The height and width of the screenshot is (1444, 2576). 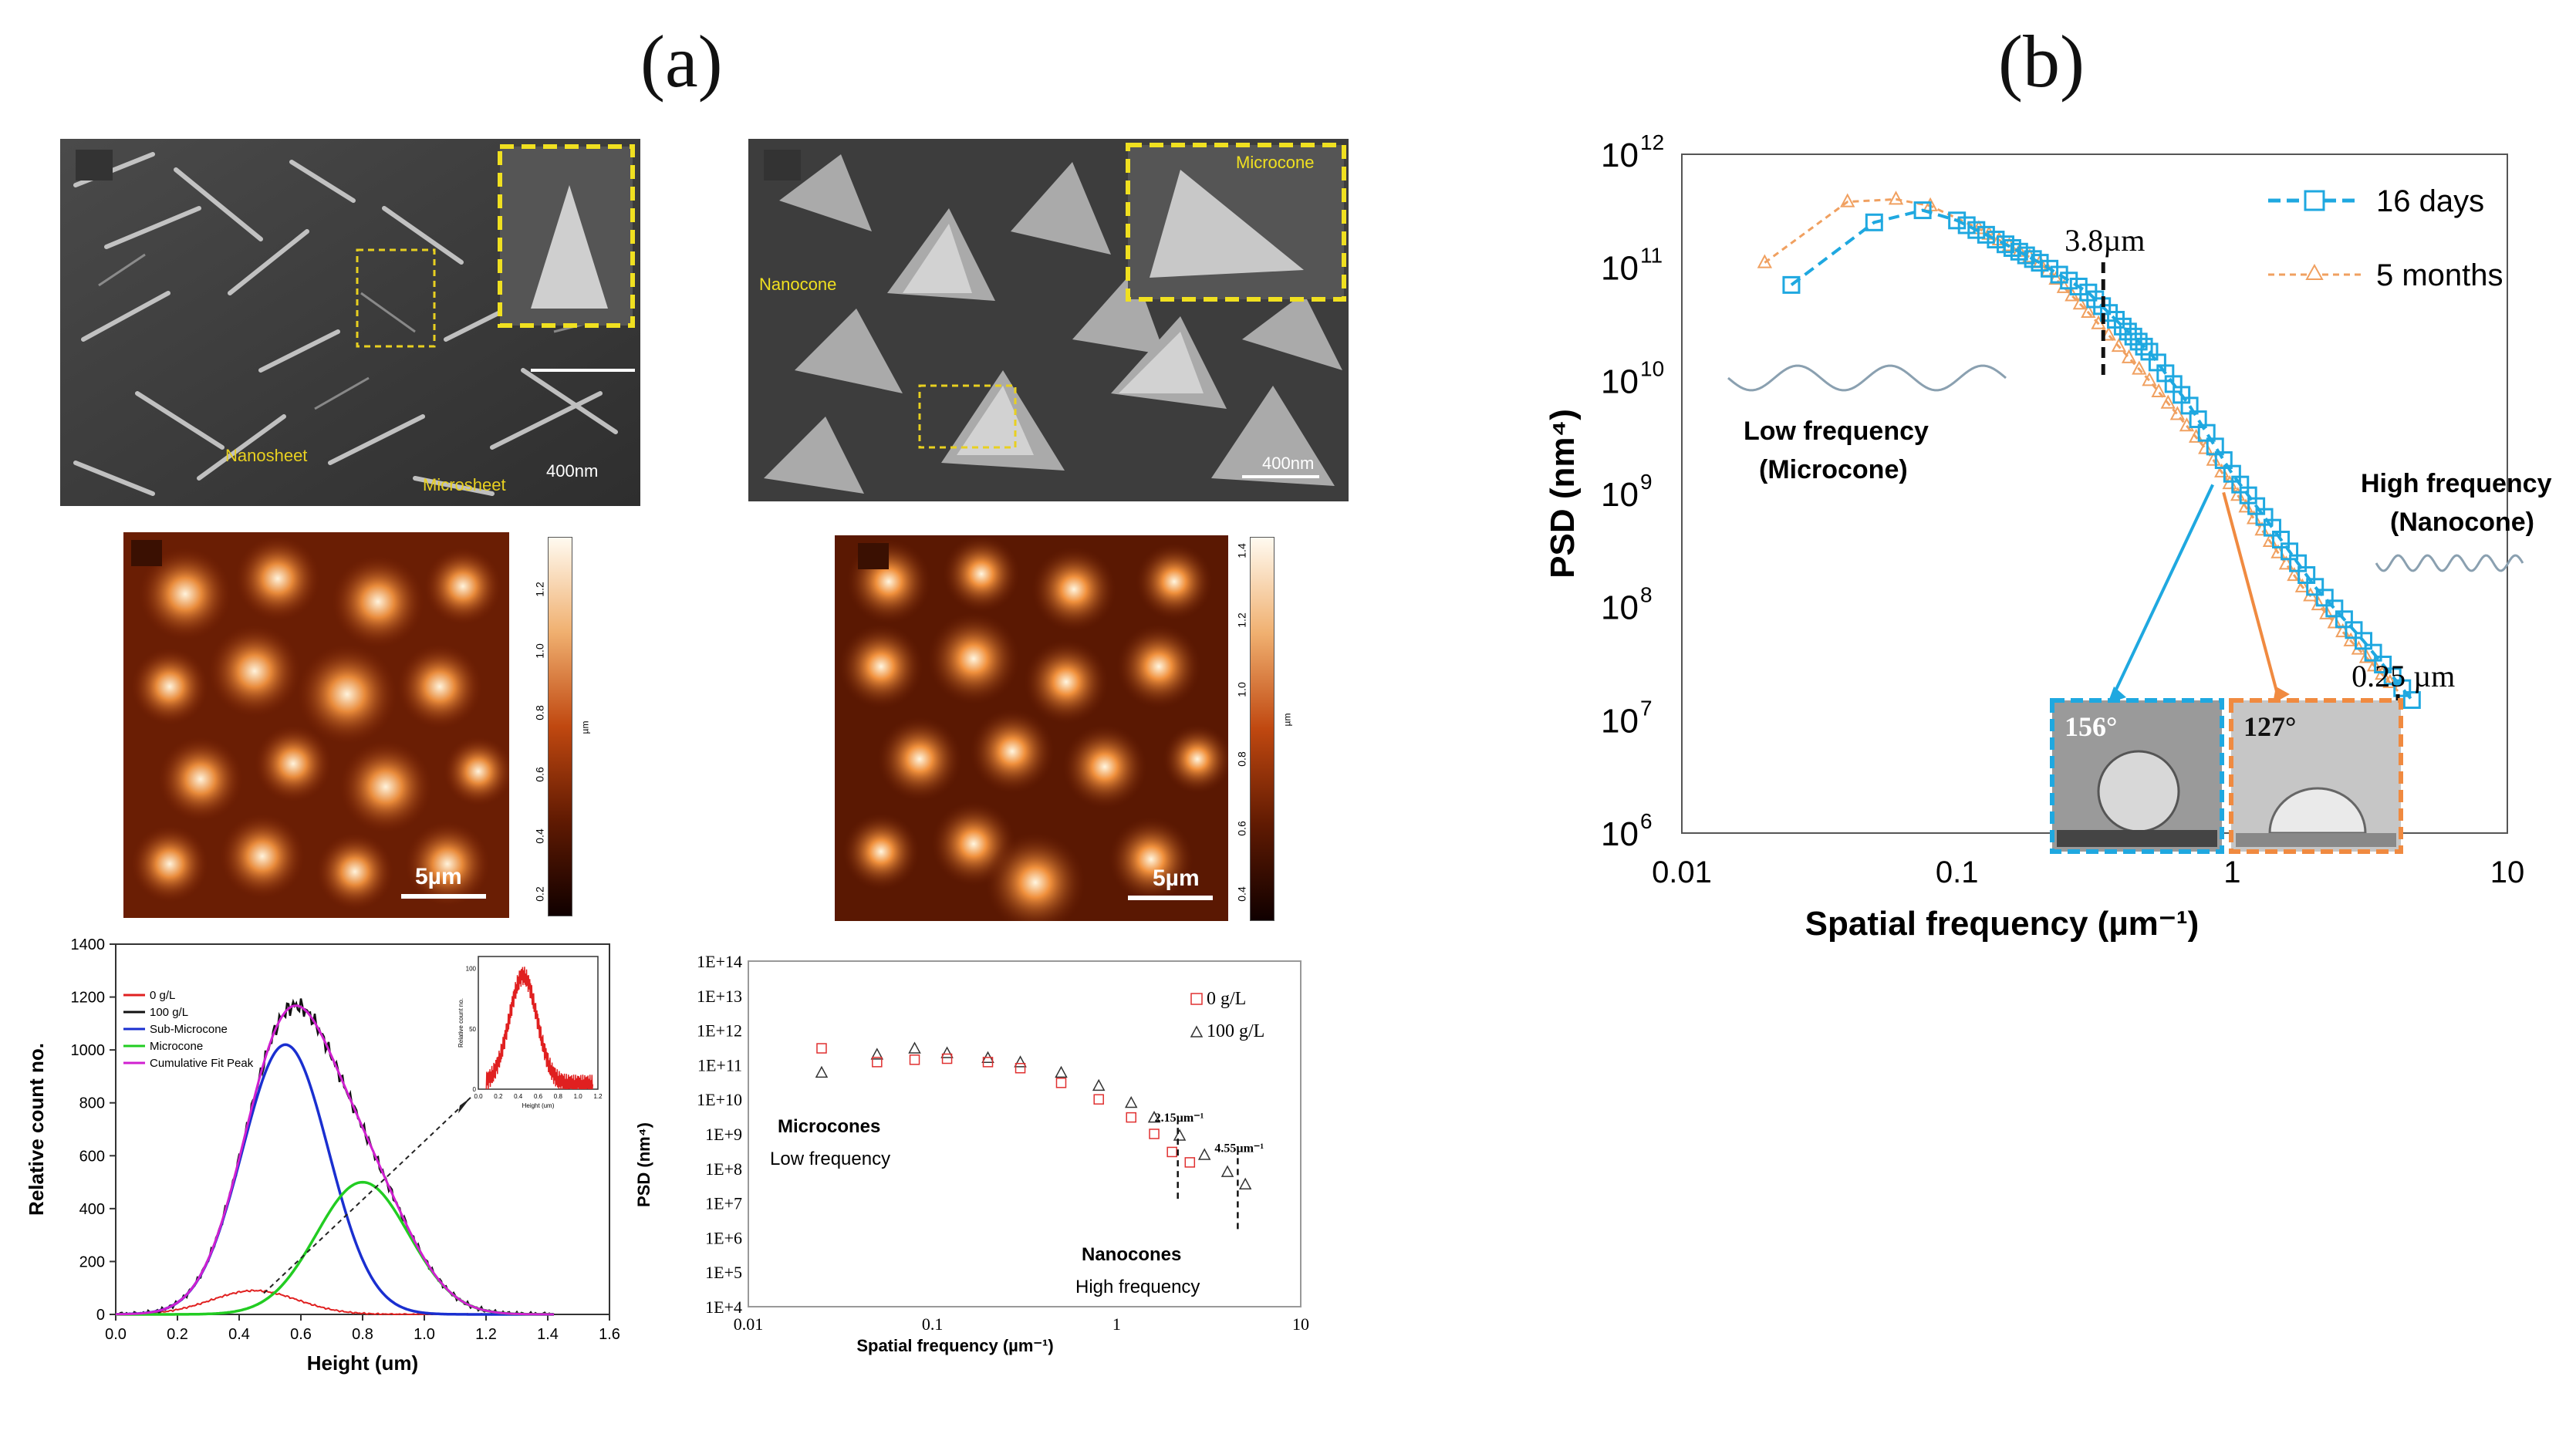 What do you see at coordinates (1563, 494) in the screenshot?
I see `y-axis-label: PSD (nm⁴)` at bounding box center [1563, 494].